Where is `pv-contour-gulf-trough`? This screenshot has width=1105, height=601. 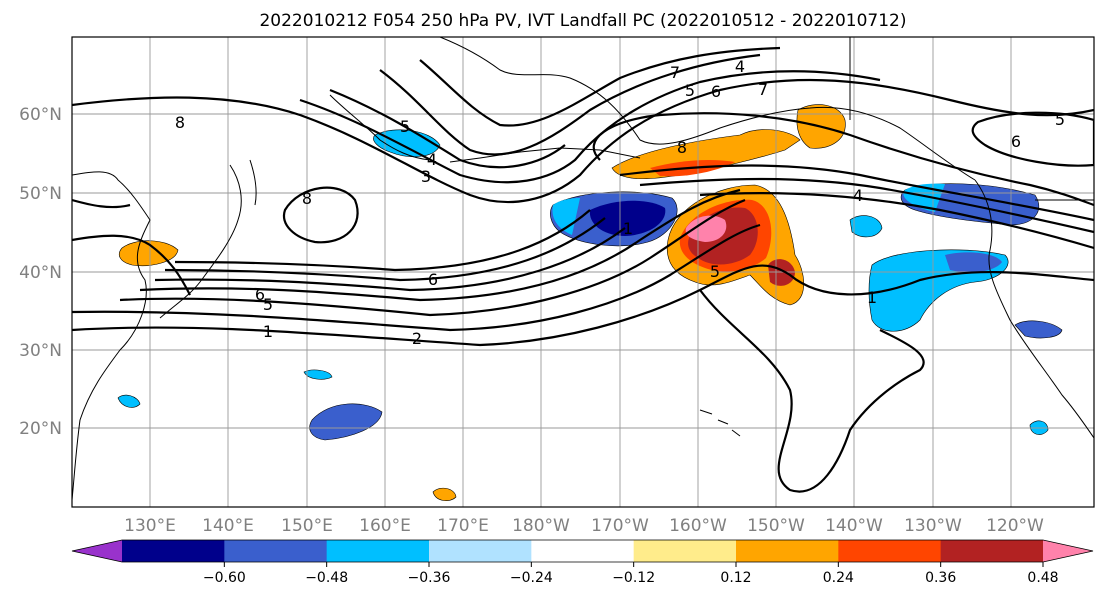
pv-contour-gulf-trough is located at coordinates (843, 159).